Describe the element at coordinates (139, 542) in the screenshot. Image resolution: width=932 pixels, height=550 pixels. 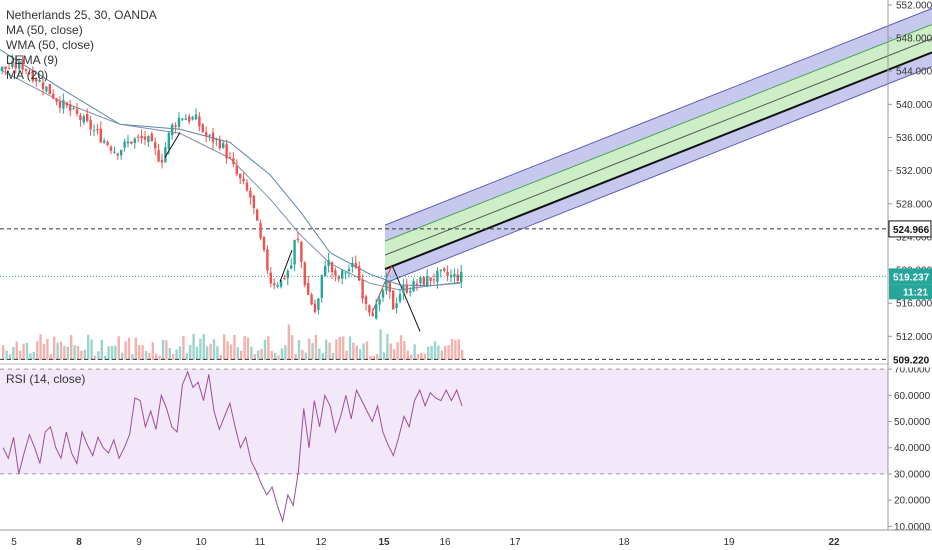
I see `time-tick-label: 9` at that location.